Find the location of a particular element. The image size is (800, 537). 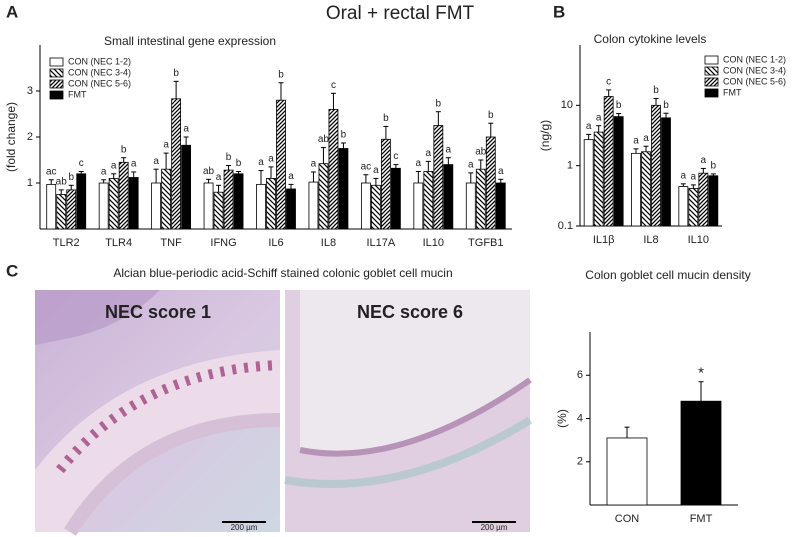

x-tick-label: FMT is located at coordinates (701, 519).